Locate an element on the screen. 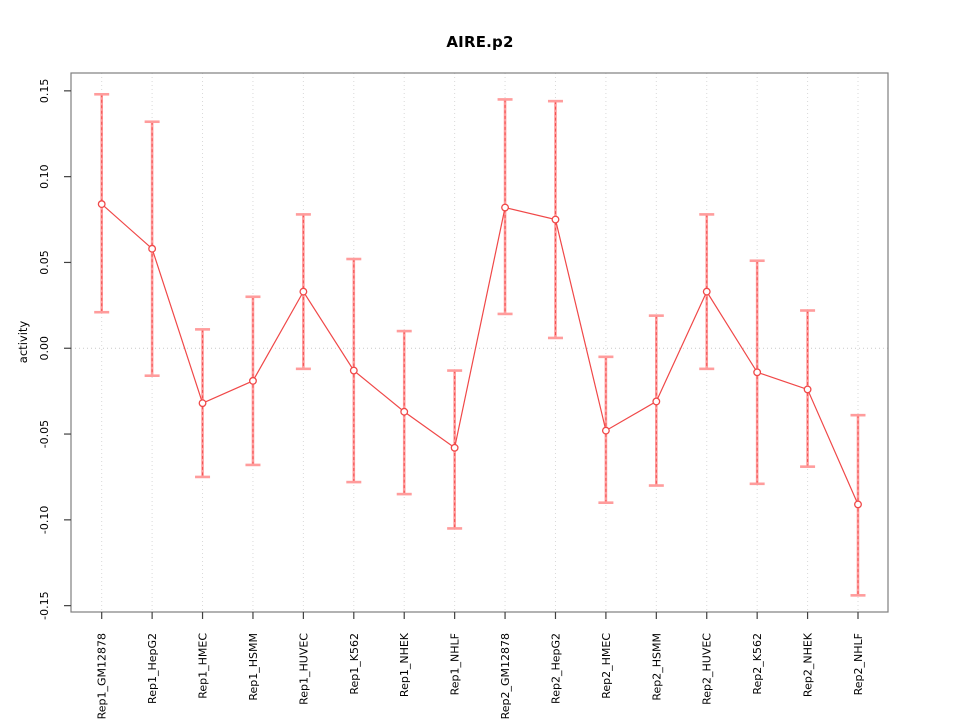  x-tick-label: Rep2_HSMM is located at coordinates (656, 667).